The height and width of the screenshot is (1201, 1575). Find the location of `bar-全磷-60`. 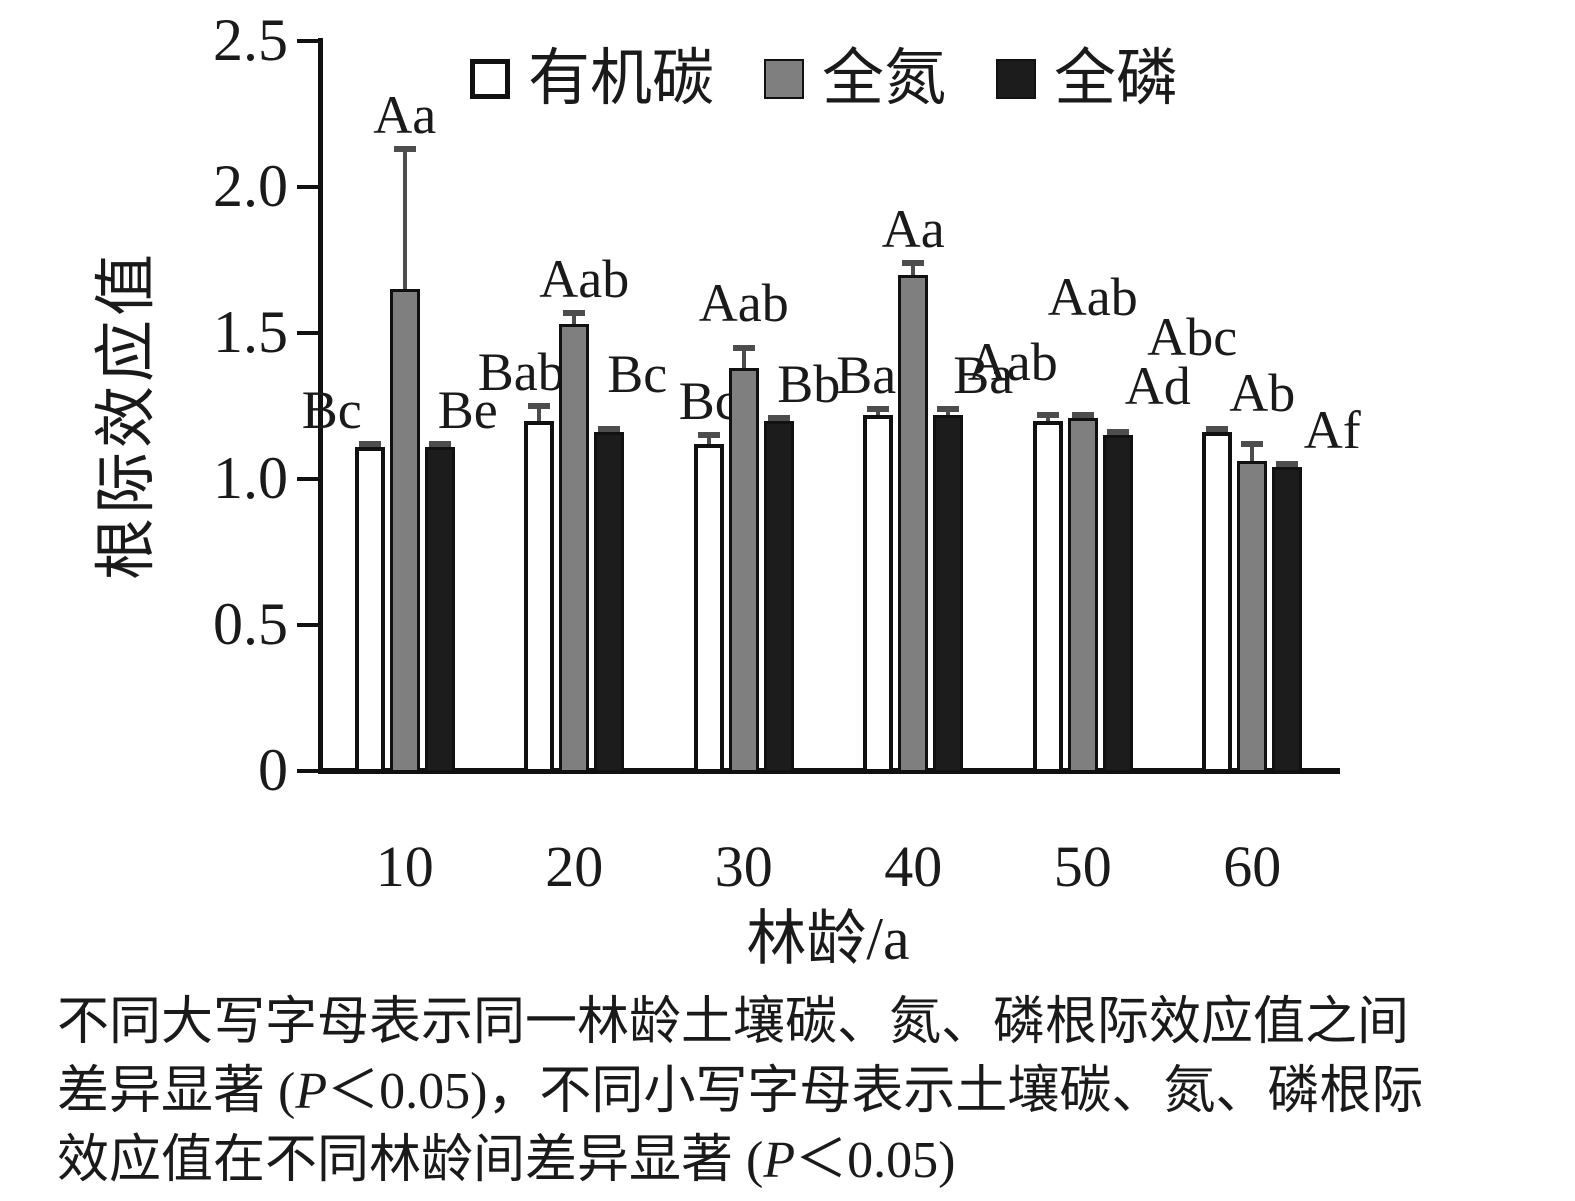

bar-全磷-60 is located at coordinates (1287, 620).